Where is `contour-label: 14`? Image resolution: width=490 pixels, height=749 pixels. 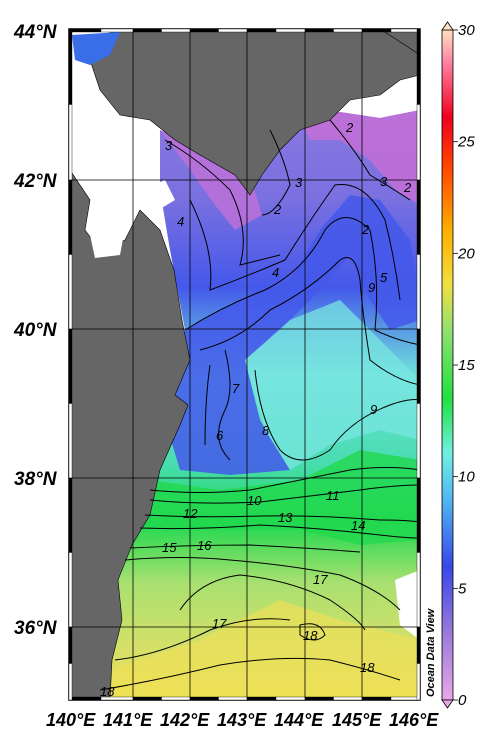
contour-label: 14 is located at coordinates (358, 525).